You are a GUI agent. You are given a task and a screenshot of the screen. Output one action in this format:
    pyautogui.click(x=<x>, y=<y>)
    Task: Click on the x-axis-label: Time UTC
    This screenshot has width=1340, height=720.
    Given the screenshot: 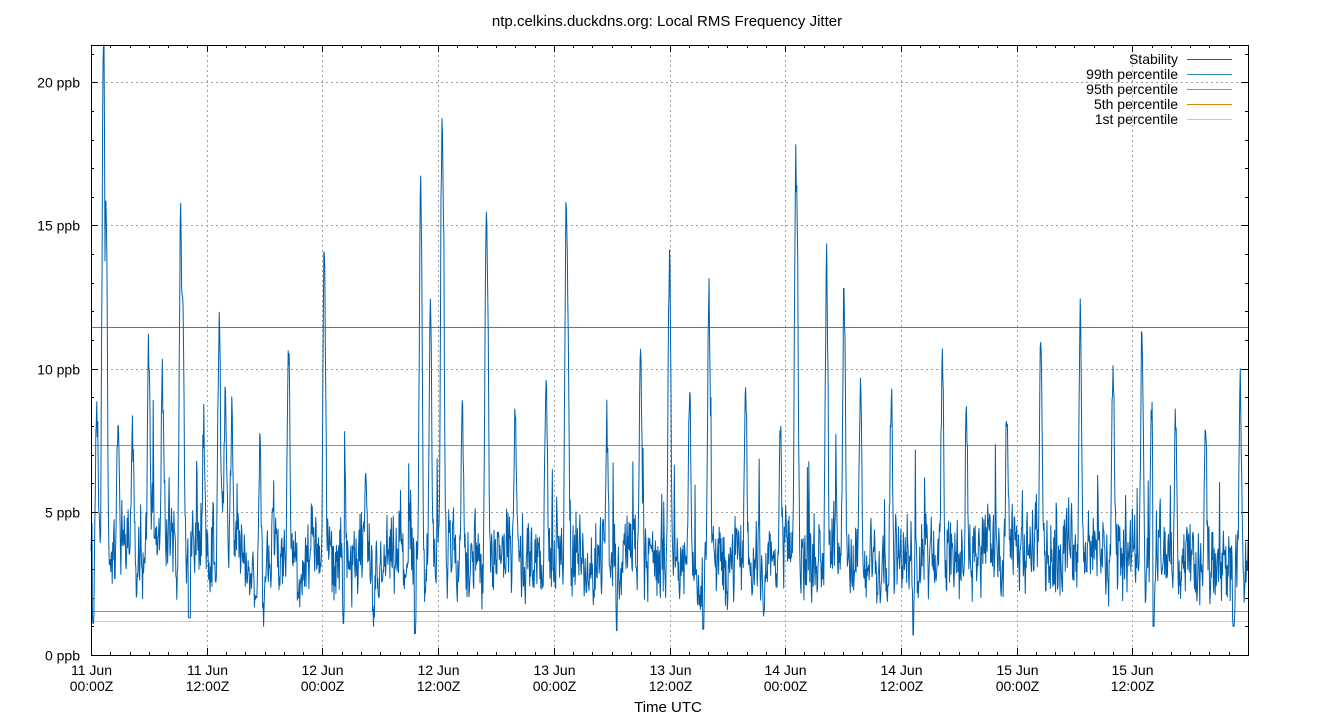 What is the action you would take?
    pyautogui.click(x=668, y=707)
    